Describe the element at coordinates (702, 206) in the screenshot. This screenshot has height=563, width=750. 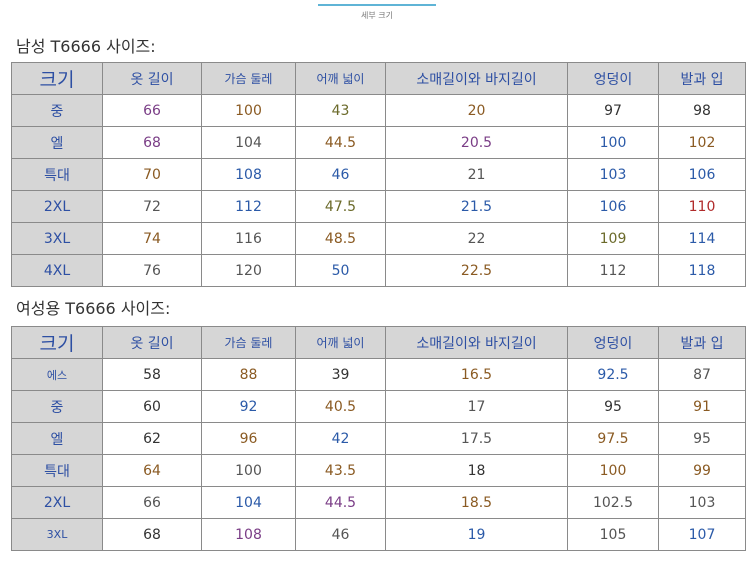
I see `cell-foot-mouth: 110` at that location.